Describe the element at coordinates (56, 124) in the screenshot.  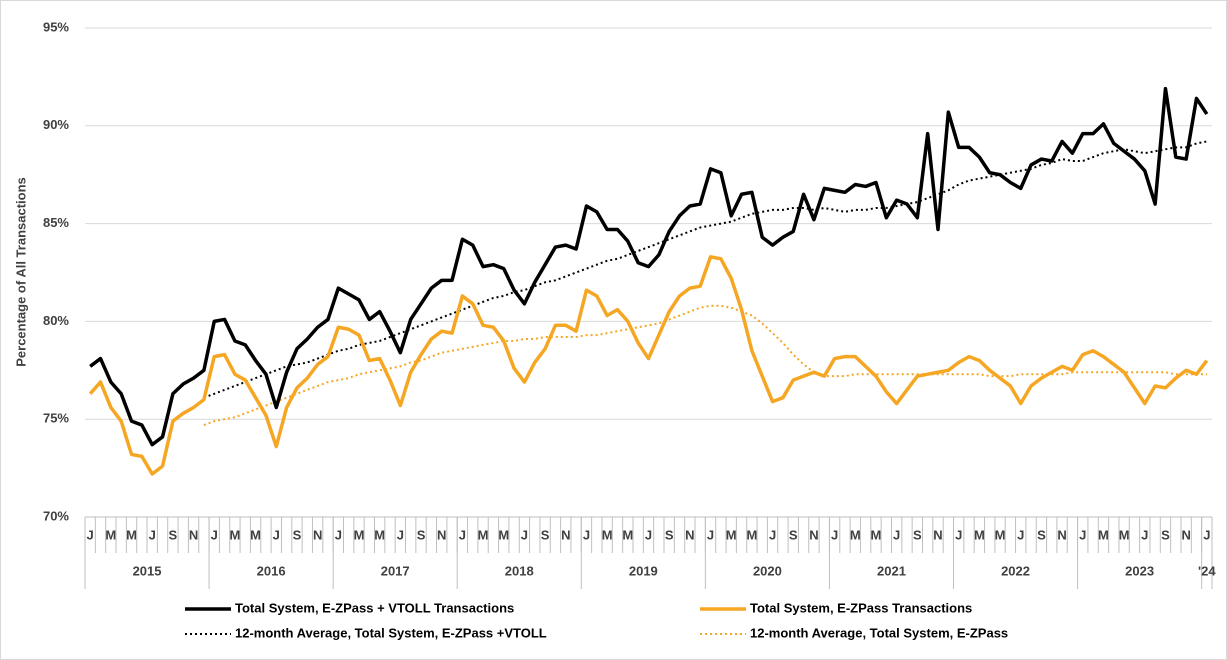
I see `y-tick-label: 90%` at that location.